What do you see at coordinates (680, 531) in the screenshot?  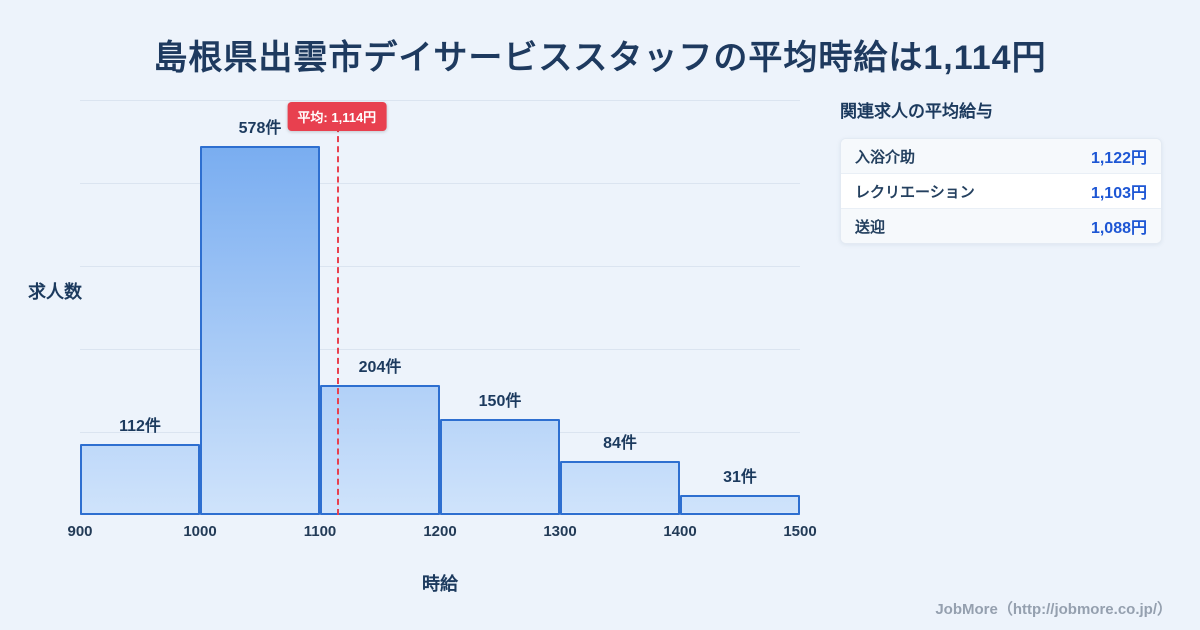 I see `x-tick-label: 1400` at bounding box center [680, 531].